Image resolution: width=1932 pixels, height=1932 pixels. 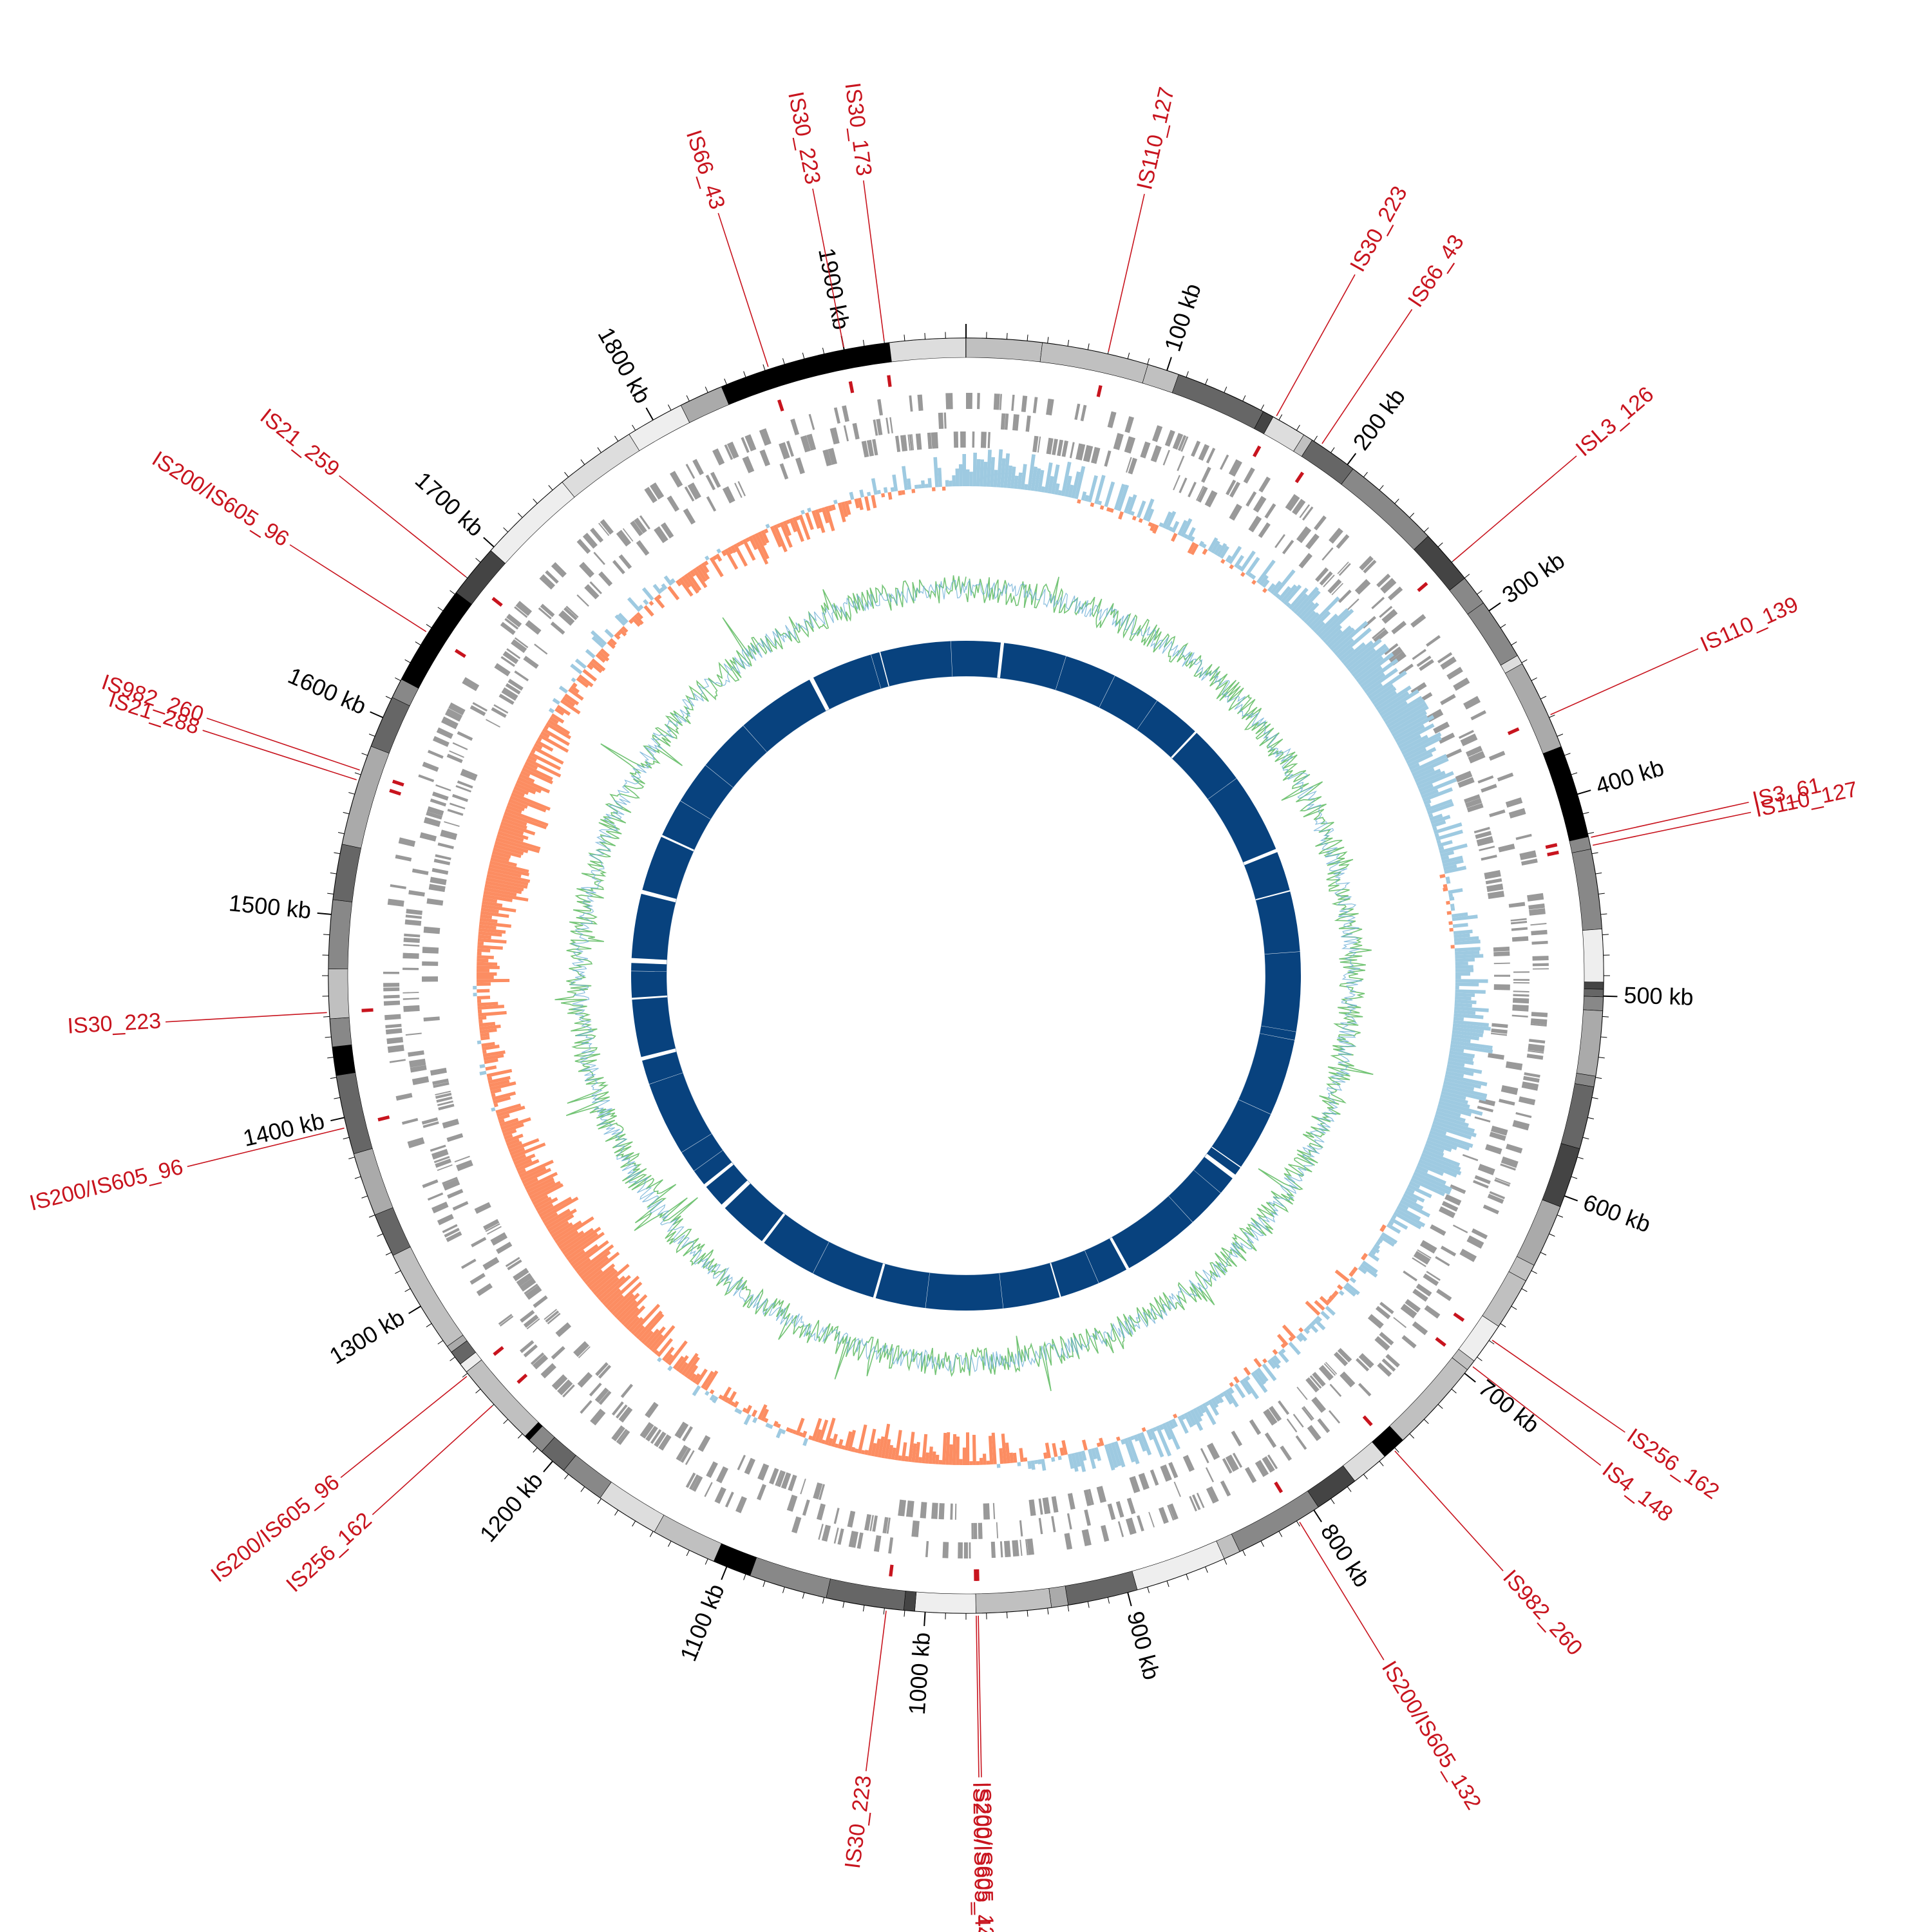 What do you see at coordinates (1470, 1378) in the screenshot?
I see `major-tick` at bounding box center [1470, 1378].